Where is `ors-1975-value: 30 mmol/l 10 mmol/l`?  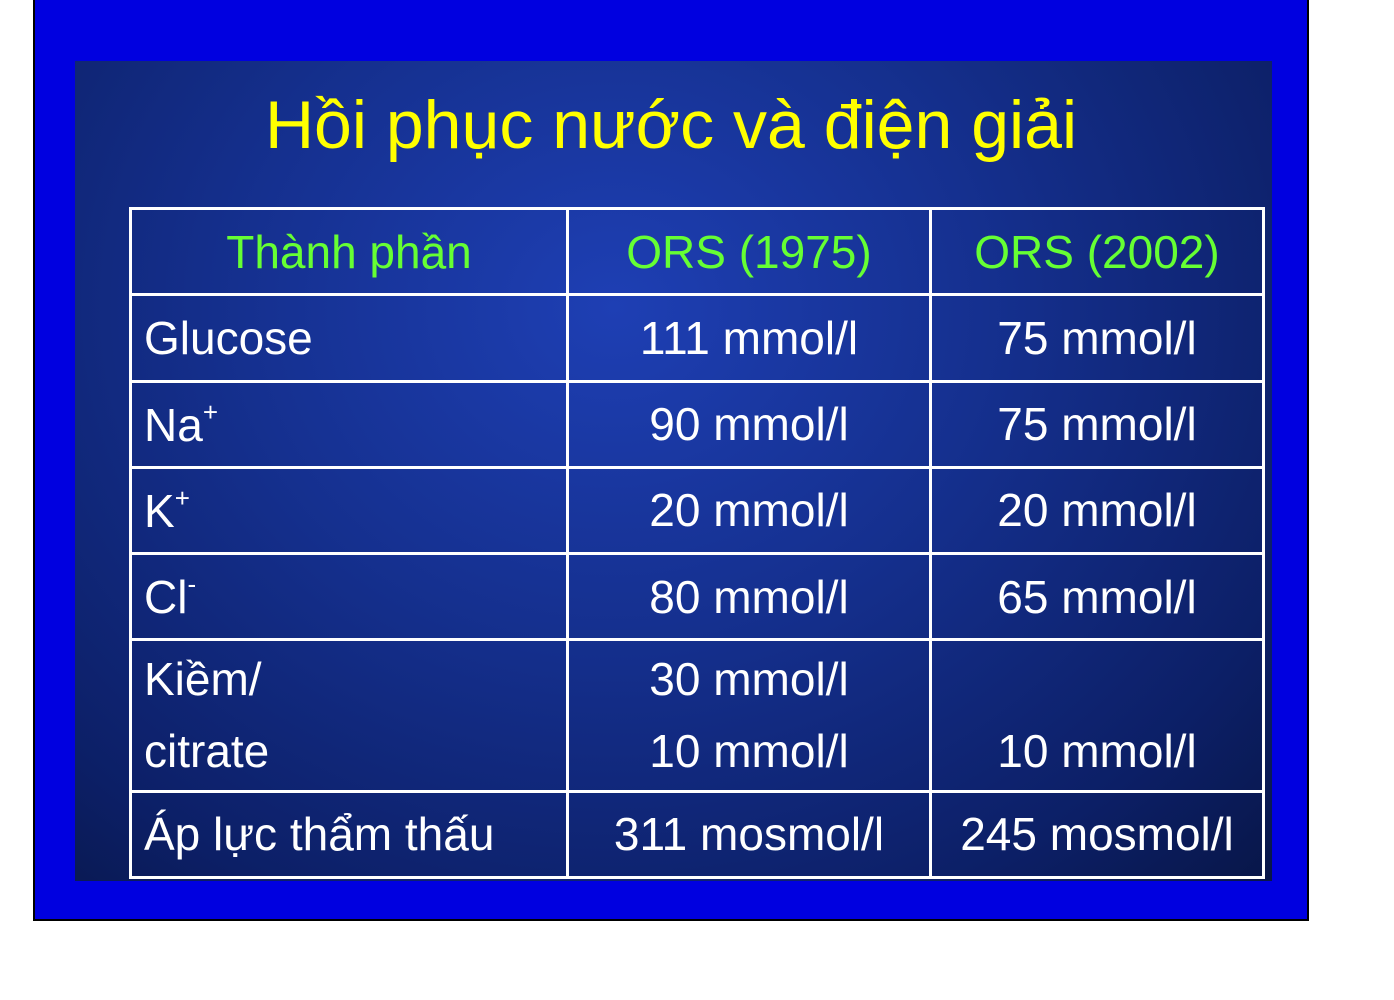 ors-1975-value: 30 mmol/l 10 mmol/l is located at coordinates (749, 715).